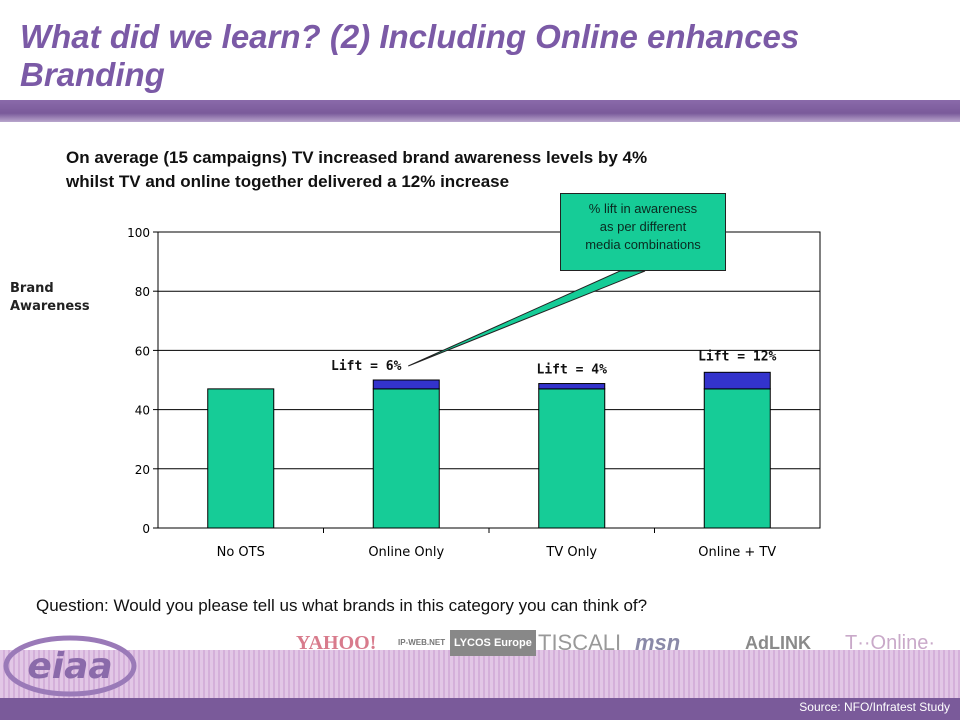 The image size is (960, 720). I want to click on y-axis-label-text: Brand Awareness, so click(50, 297).